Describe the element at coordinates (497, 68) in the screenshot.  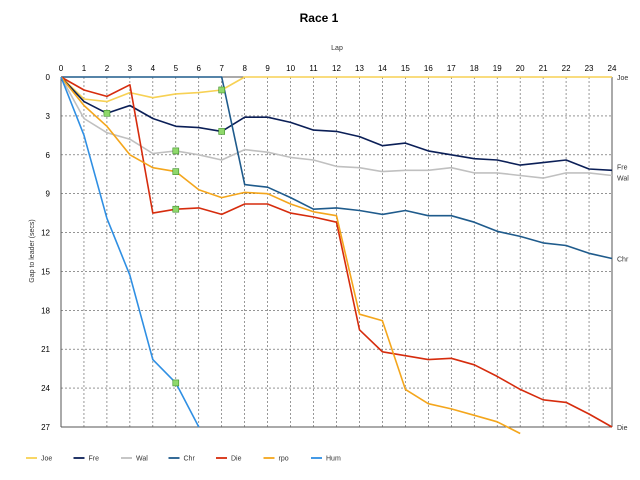
I see `x-tick-label: 19` at that location.